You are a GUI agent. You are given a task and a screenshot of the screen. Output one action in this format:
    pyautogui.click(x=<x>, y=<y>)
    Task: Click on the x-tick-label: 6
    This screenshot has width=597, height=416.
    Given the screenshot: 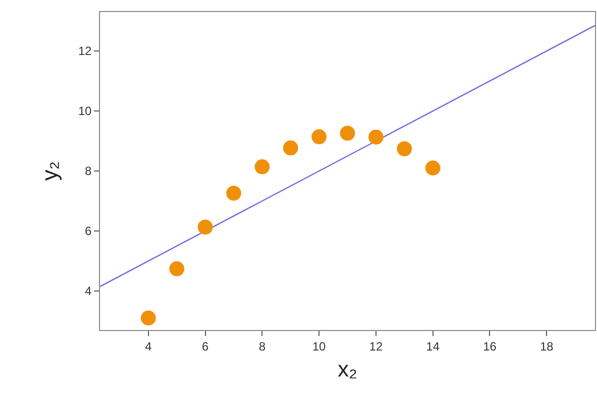 What is the action you would take?
    pyautogui.click(x=205, y=346)
    